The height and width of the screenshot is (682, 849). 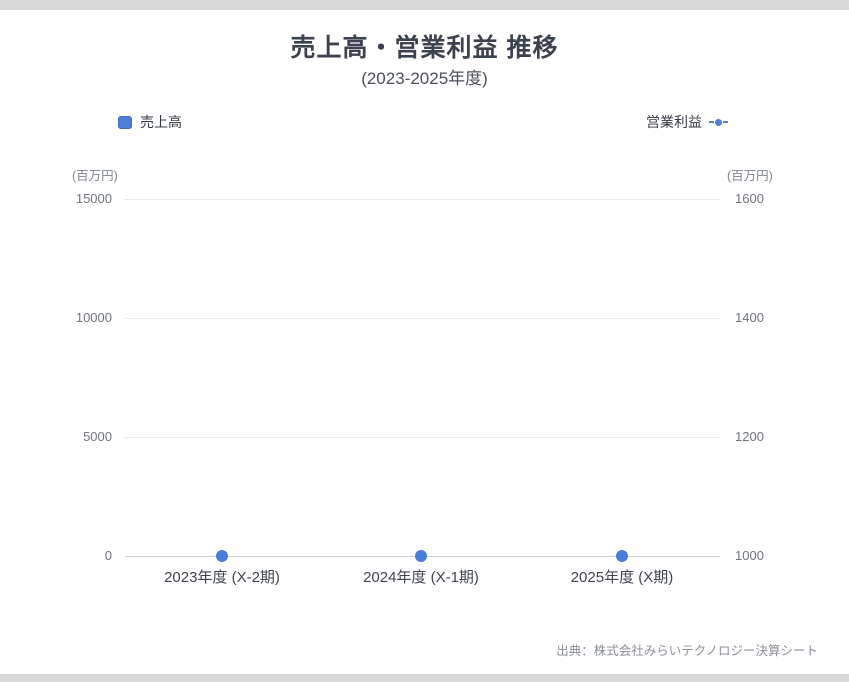 I want to click on left-axis-tick: 10000, so click(x=93, y=317).